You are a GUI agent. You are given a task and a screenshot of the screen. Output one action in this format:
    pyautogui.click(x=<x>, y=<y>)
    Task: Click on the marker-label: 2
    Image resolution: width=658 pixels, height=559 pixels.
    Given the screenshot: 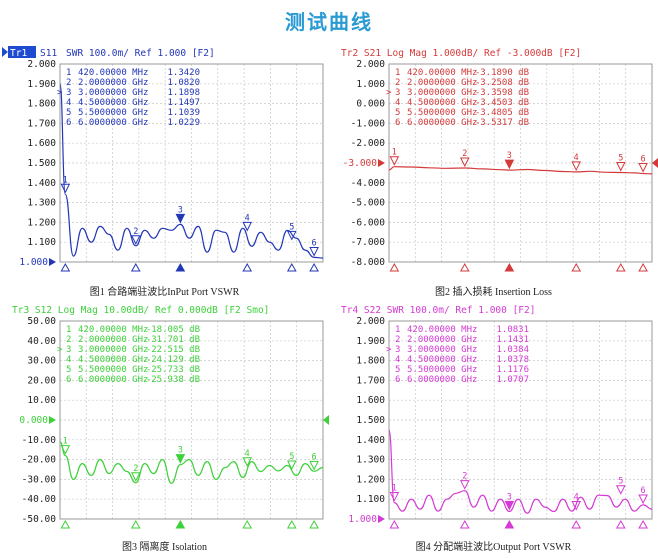 What is the action you would take?
    pyautogui.click(x=135, y=469)
    